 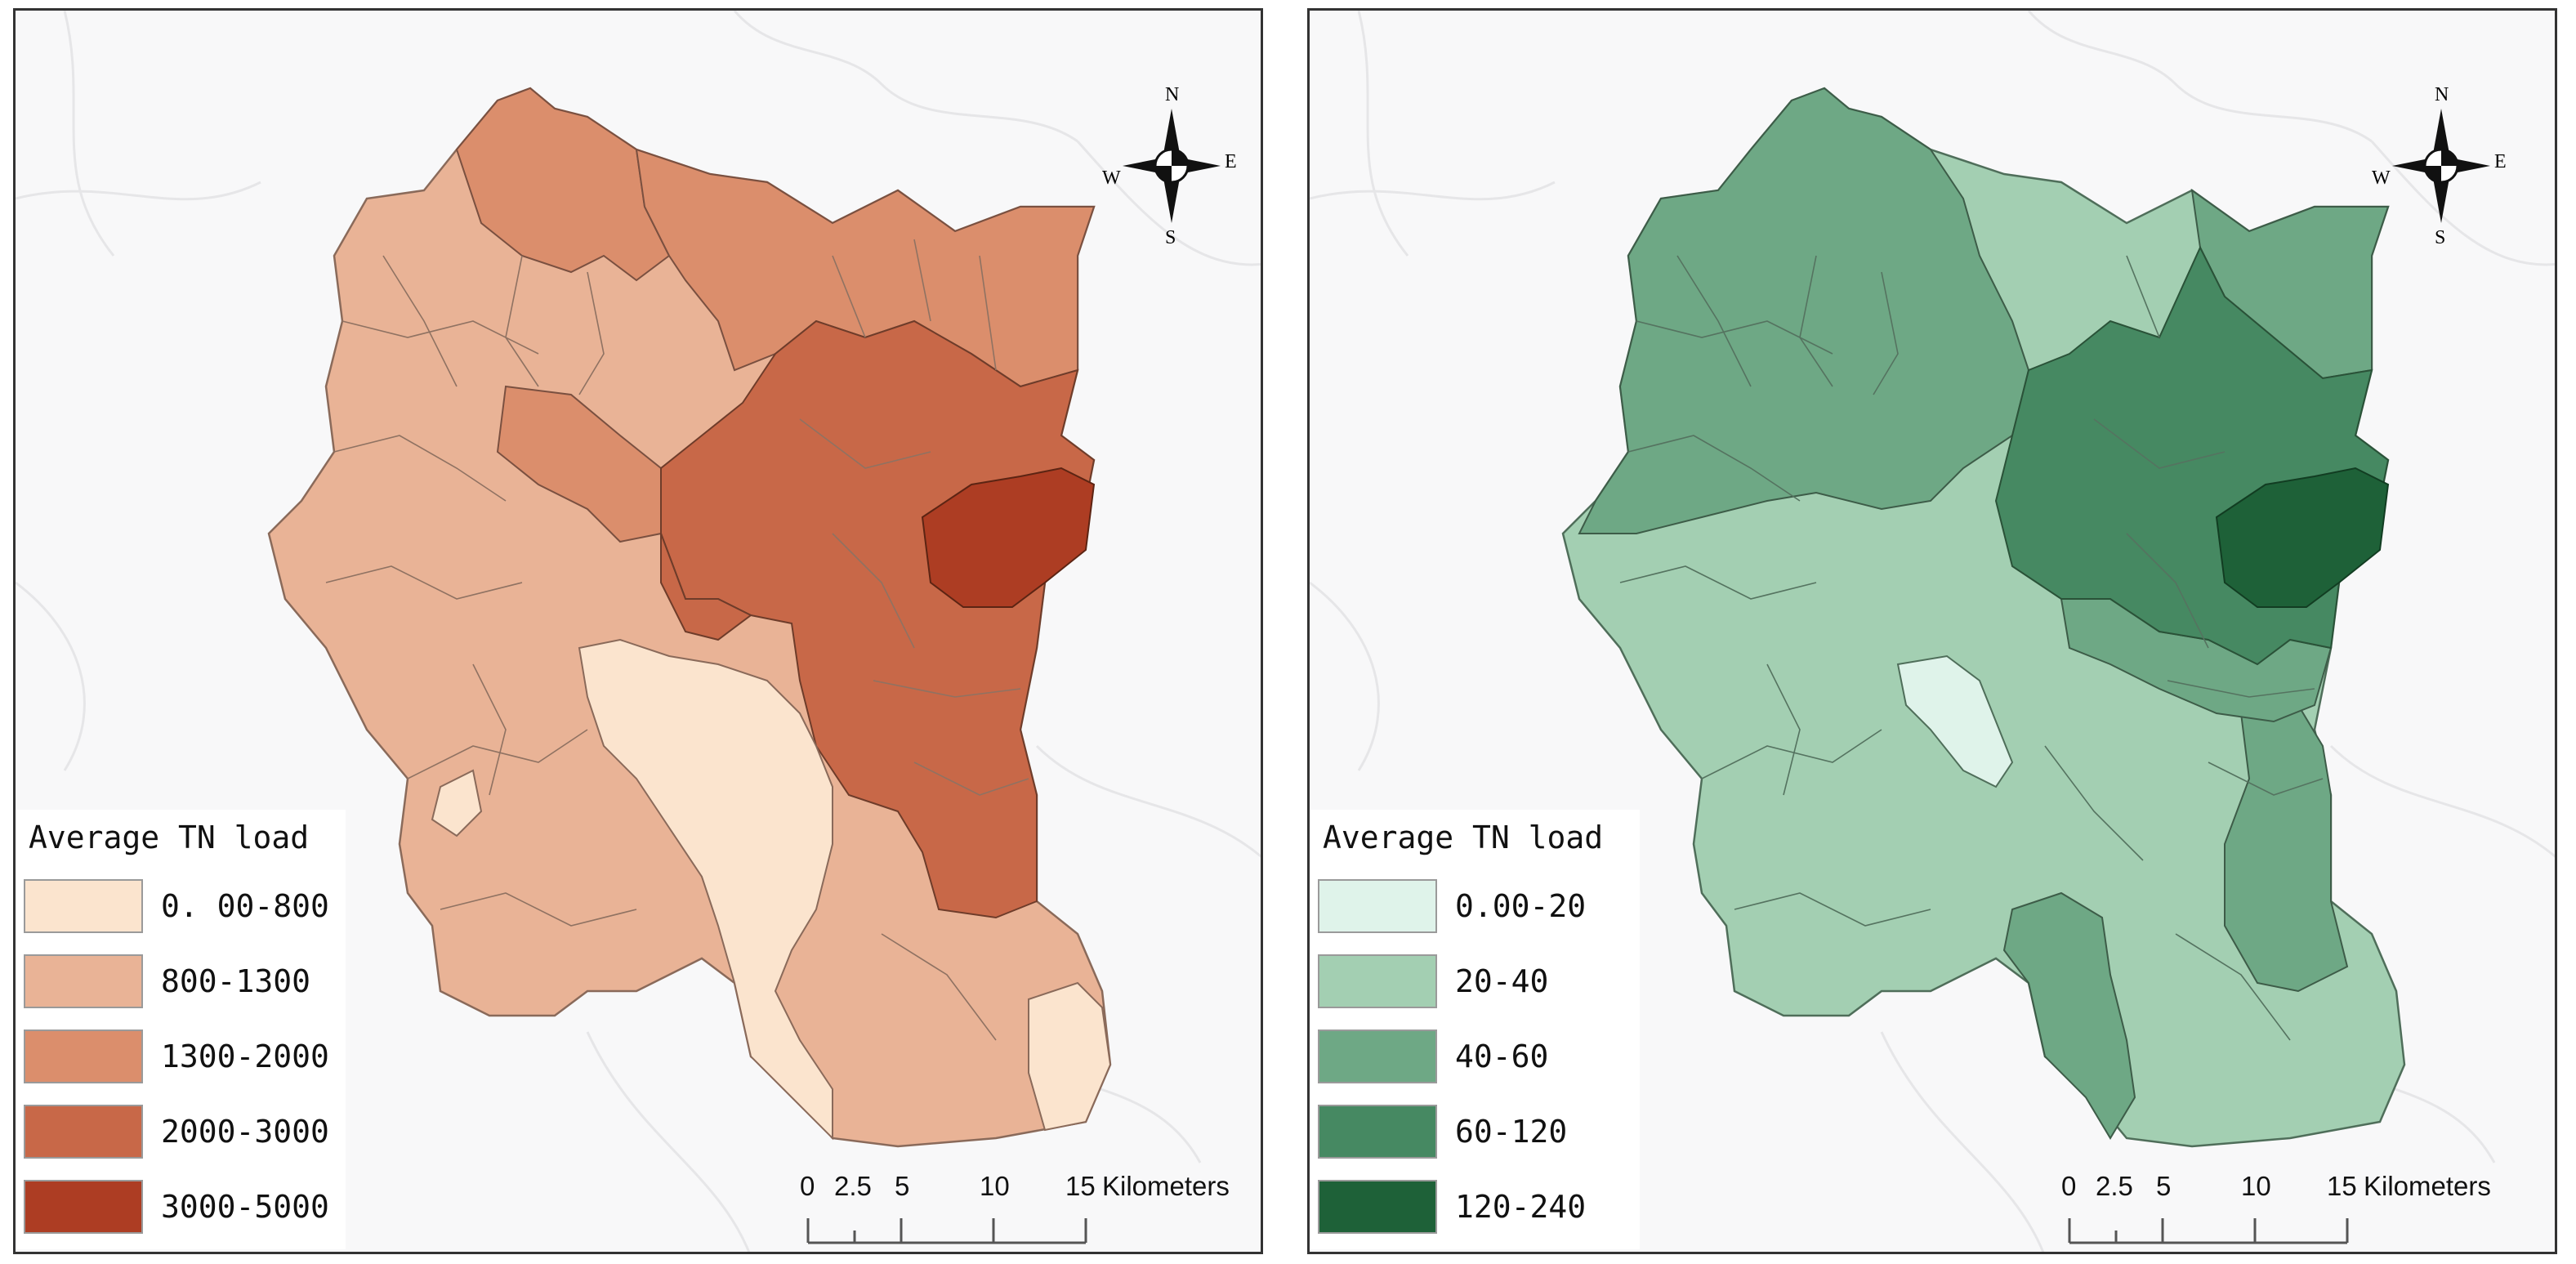 I want to click on legend-item: 60-120, so click(x=1479, y=1131).